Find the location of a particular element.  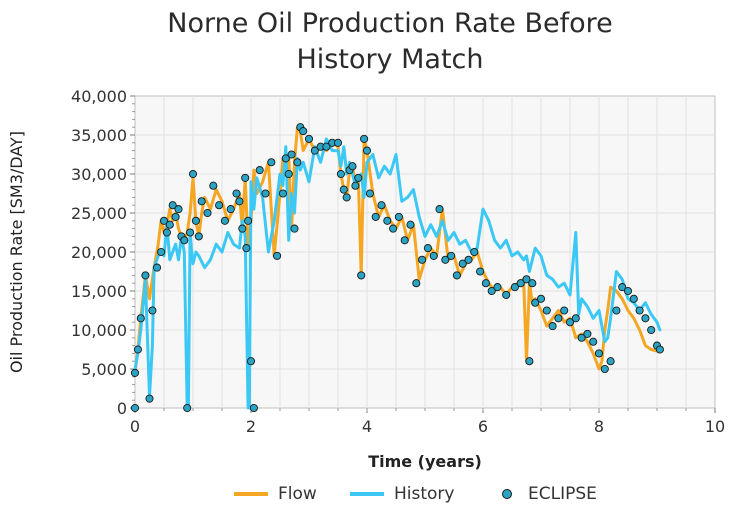

chart-legend: Flow History ECLIPSE is located at coordinates (365, 494).